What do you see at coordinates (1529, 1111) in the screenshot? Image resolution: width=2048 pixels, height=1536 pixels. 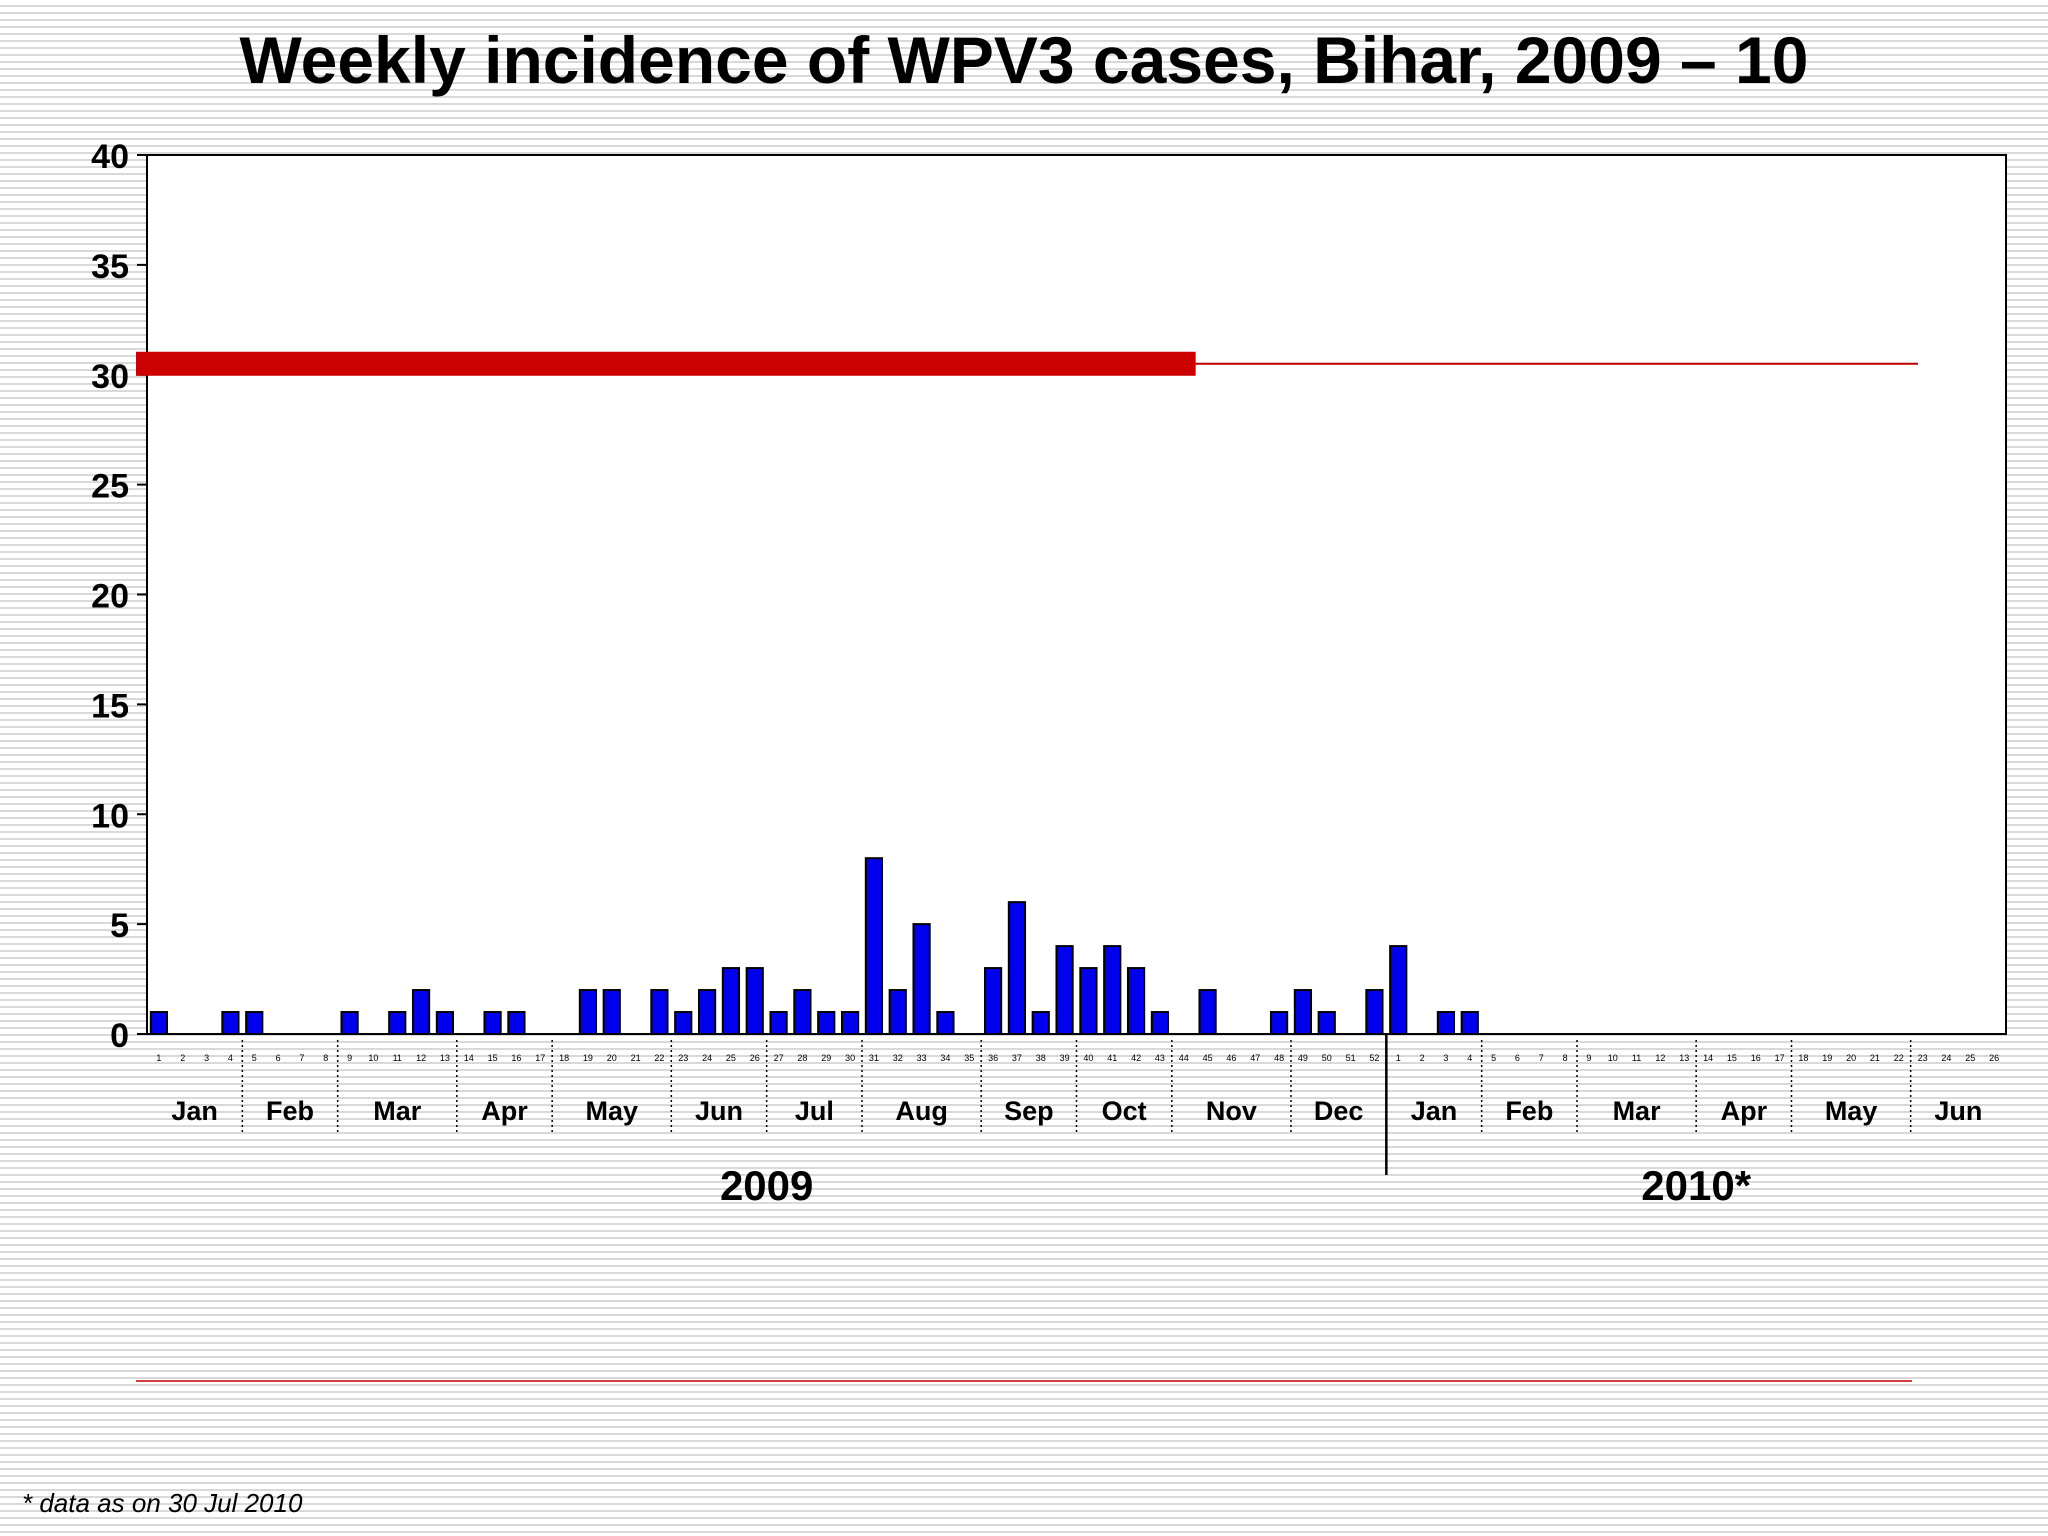 I see `month-label: Feb` at bounding box center [1529, 1111].